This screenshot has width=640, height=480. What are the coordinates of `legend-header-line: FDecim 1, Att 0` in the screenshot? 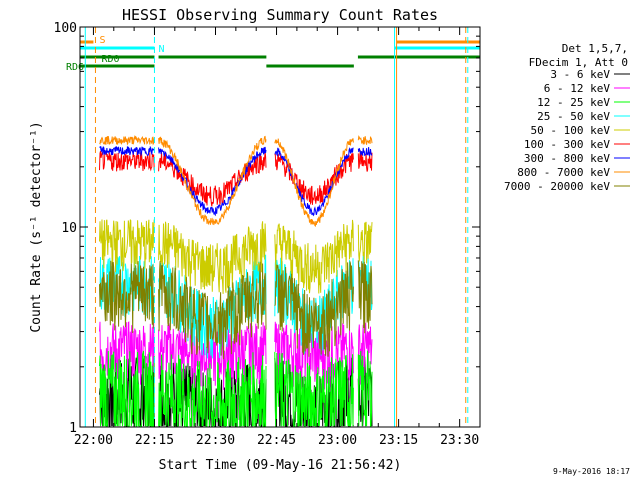 It's located at (578, 62).